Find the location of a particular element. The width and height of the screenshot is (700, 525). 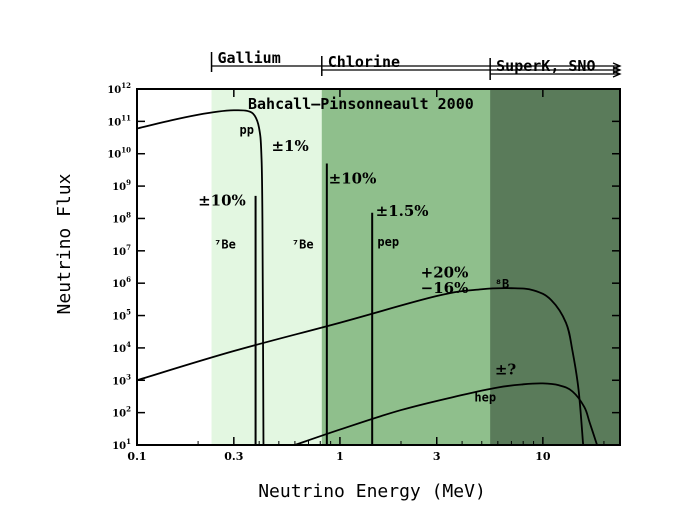

annotation-11: ±? is located at coordinates (506, 370).